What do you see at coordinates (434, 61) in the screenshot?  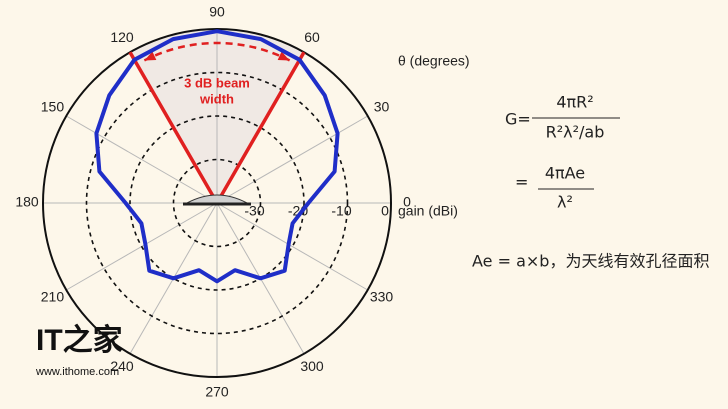 I see `theta-label: θ (degrees)` at bounding box center [434, 61].